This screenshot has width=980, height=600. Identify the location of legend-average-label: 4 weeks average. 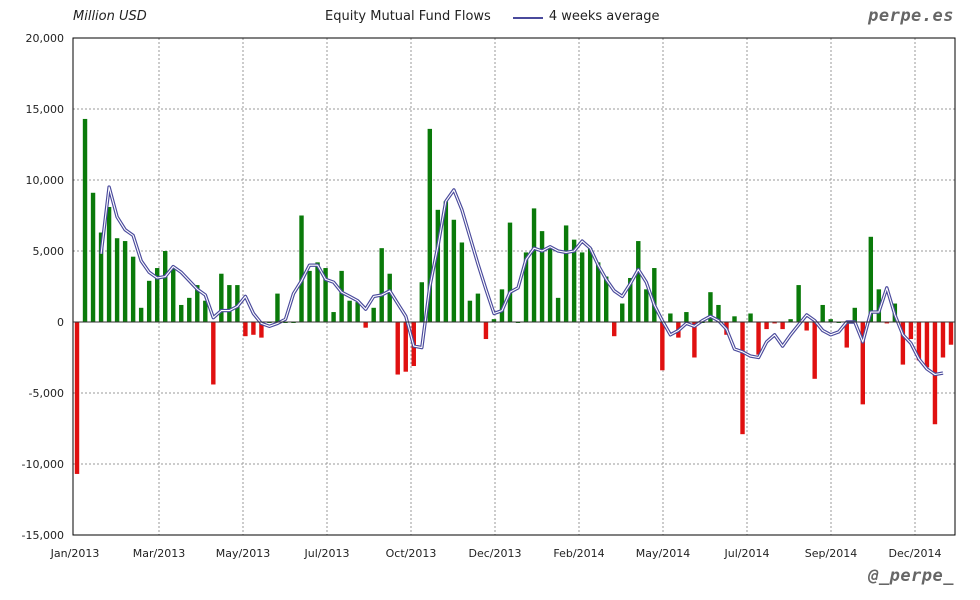
(604, 16).